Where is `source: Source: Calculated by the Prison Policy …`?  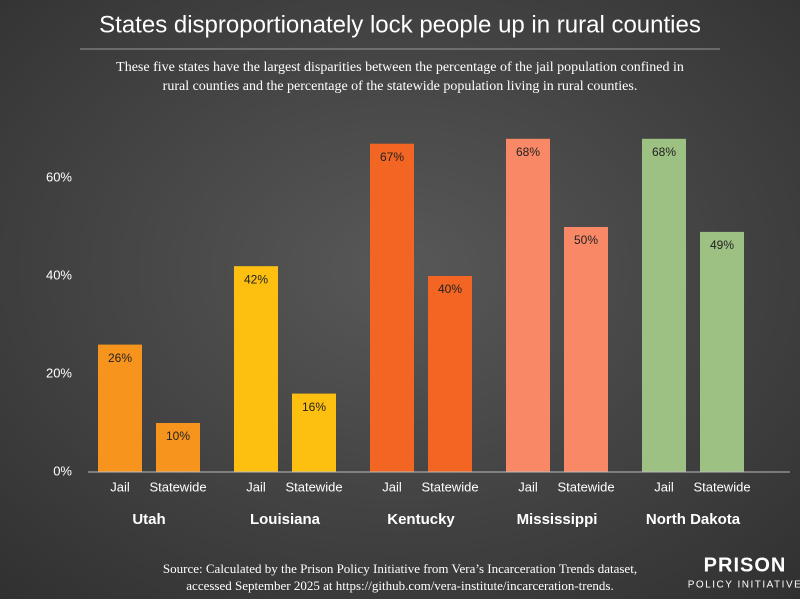 source: Source: Calculated by the Prison Policy … is located at coordinates (400, 568).